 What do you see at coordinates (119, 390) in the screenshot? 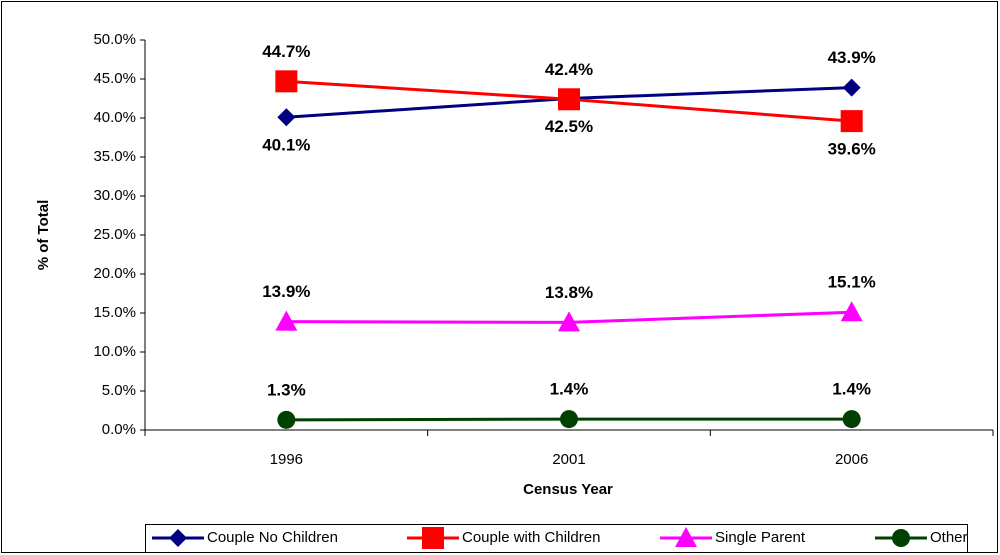
I see `y-tick-label: 5.0%` at bounding box center [119, 390].